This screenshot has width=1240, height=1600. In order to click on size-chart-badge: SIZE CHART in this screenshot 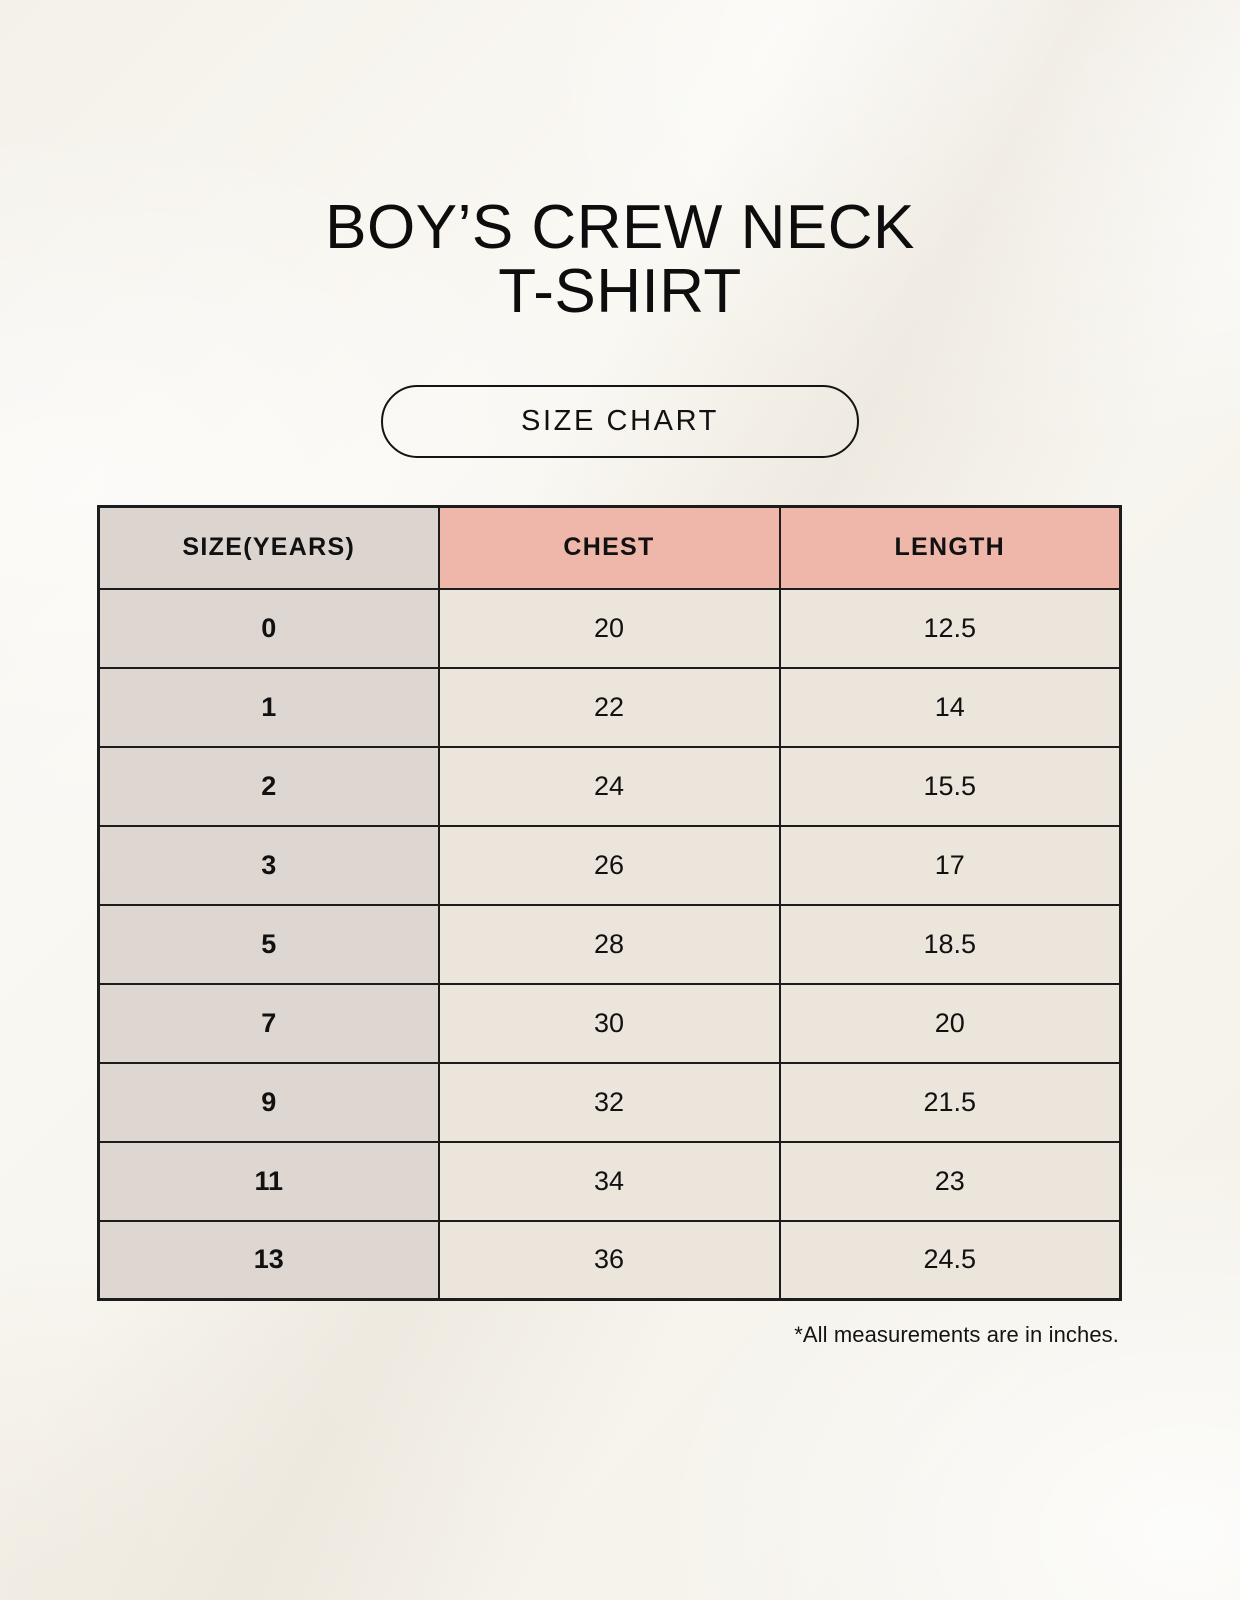, I will do `click(620, 421)`.